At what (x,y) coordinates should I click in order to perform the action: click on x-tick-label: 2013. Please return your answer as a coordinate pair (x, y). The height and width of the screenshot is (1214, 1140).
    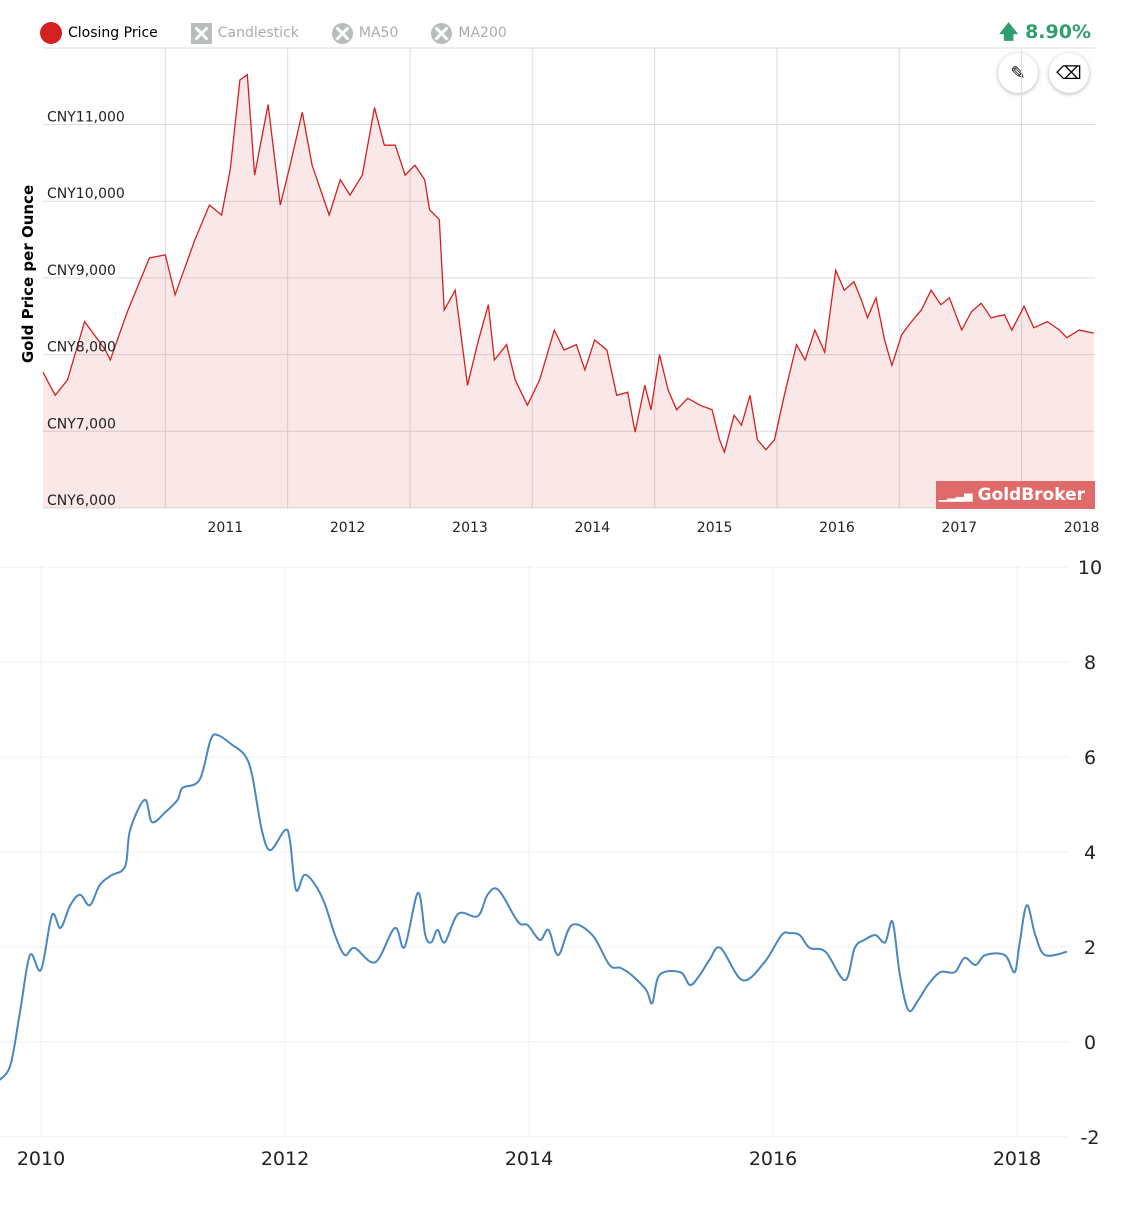
    Looking at the image, I should click on (470, 528).